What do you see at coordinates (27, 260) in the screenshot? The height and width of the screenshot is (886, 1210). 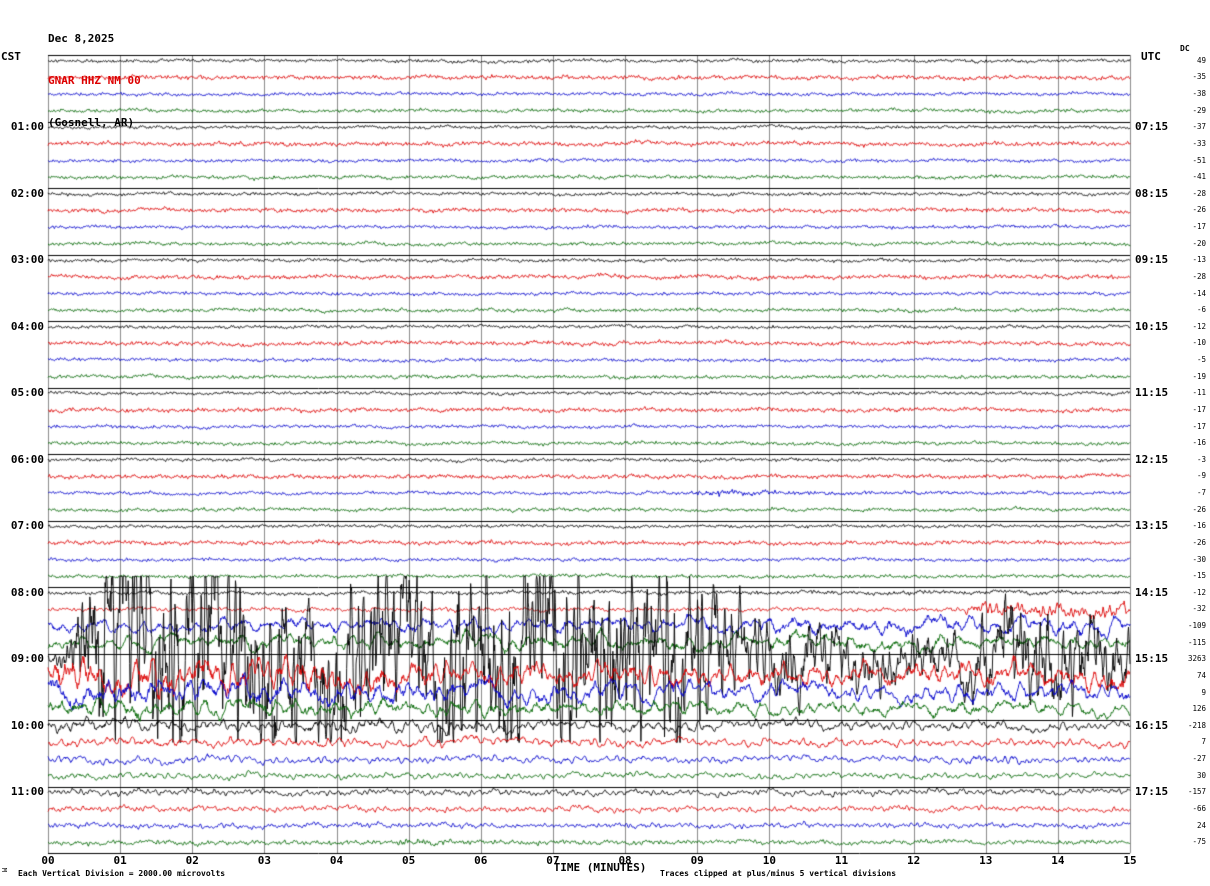 I see `left-hour-label: 03:00` at bounding box center [27, 260].